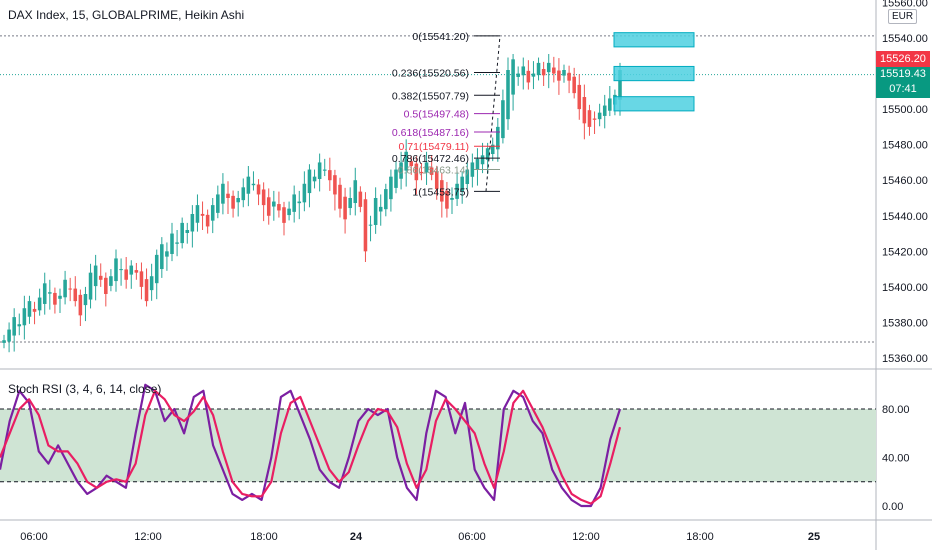  I want to click on time-axis-label: 25, so click(814, 537).